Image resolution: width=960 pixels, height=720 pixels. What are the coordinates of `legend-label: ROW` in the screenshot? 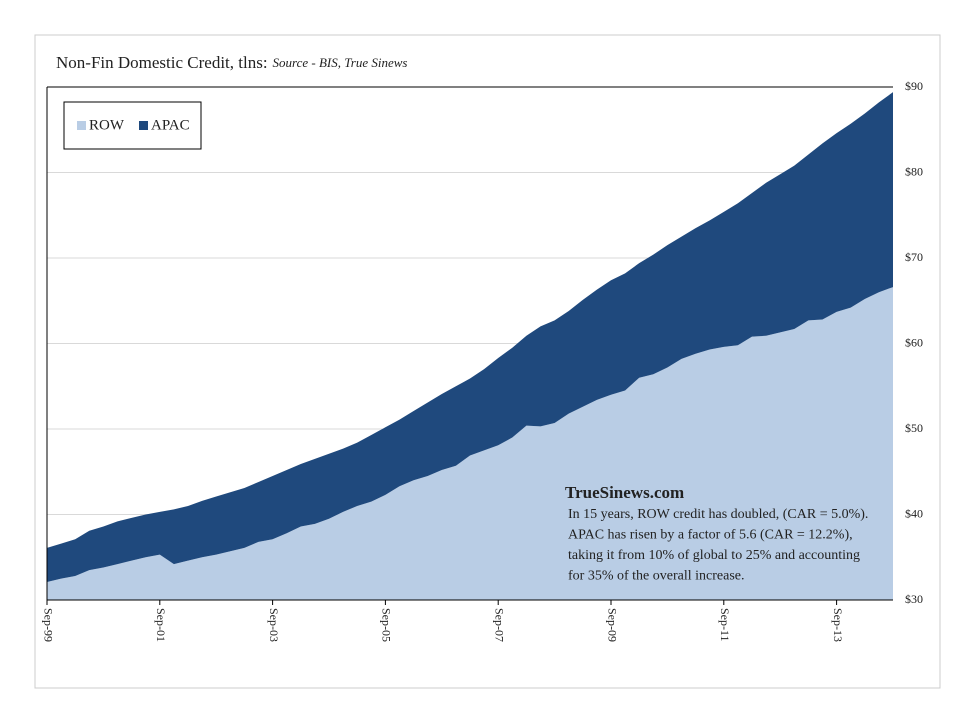 It's located at (107, 125).